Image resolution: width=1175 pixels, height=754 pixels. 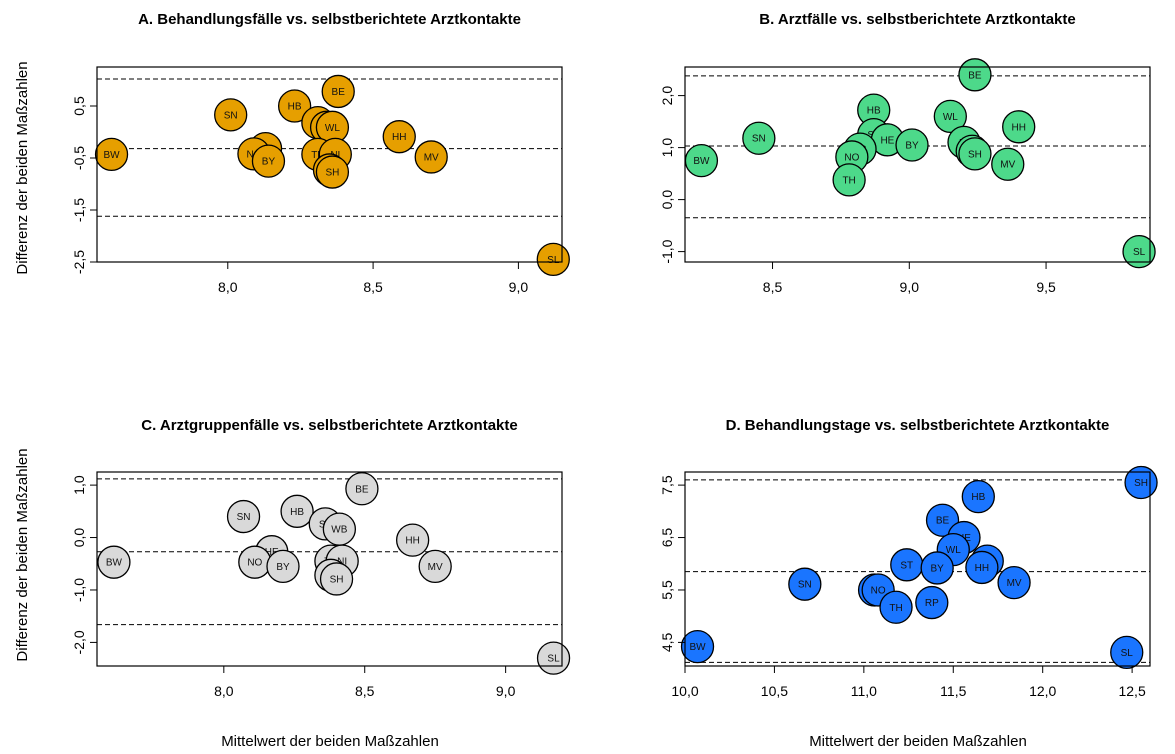 I want to click on panel-A-point-label: WL, so click(x=332, y=128).